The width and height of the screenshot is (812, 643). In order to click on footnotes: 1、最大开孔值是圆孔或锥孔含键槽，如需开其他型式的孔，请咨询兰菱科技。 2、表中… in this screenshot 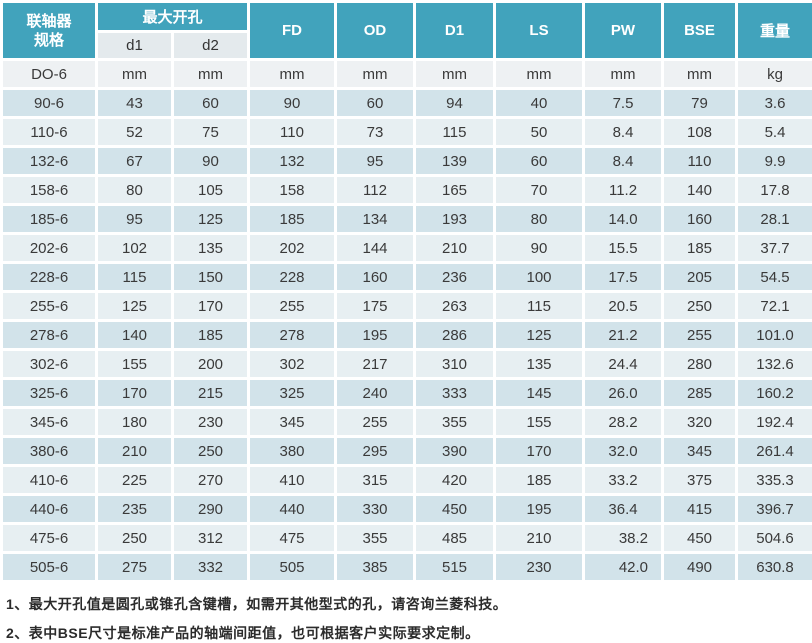, I will do `click(409, 618)`.